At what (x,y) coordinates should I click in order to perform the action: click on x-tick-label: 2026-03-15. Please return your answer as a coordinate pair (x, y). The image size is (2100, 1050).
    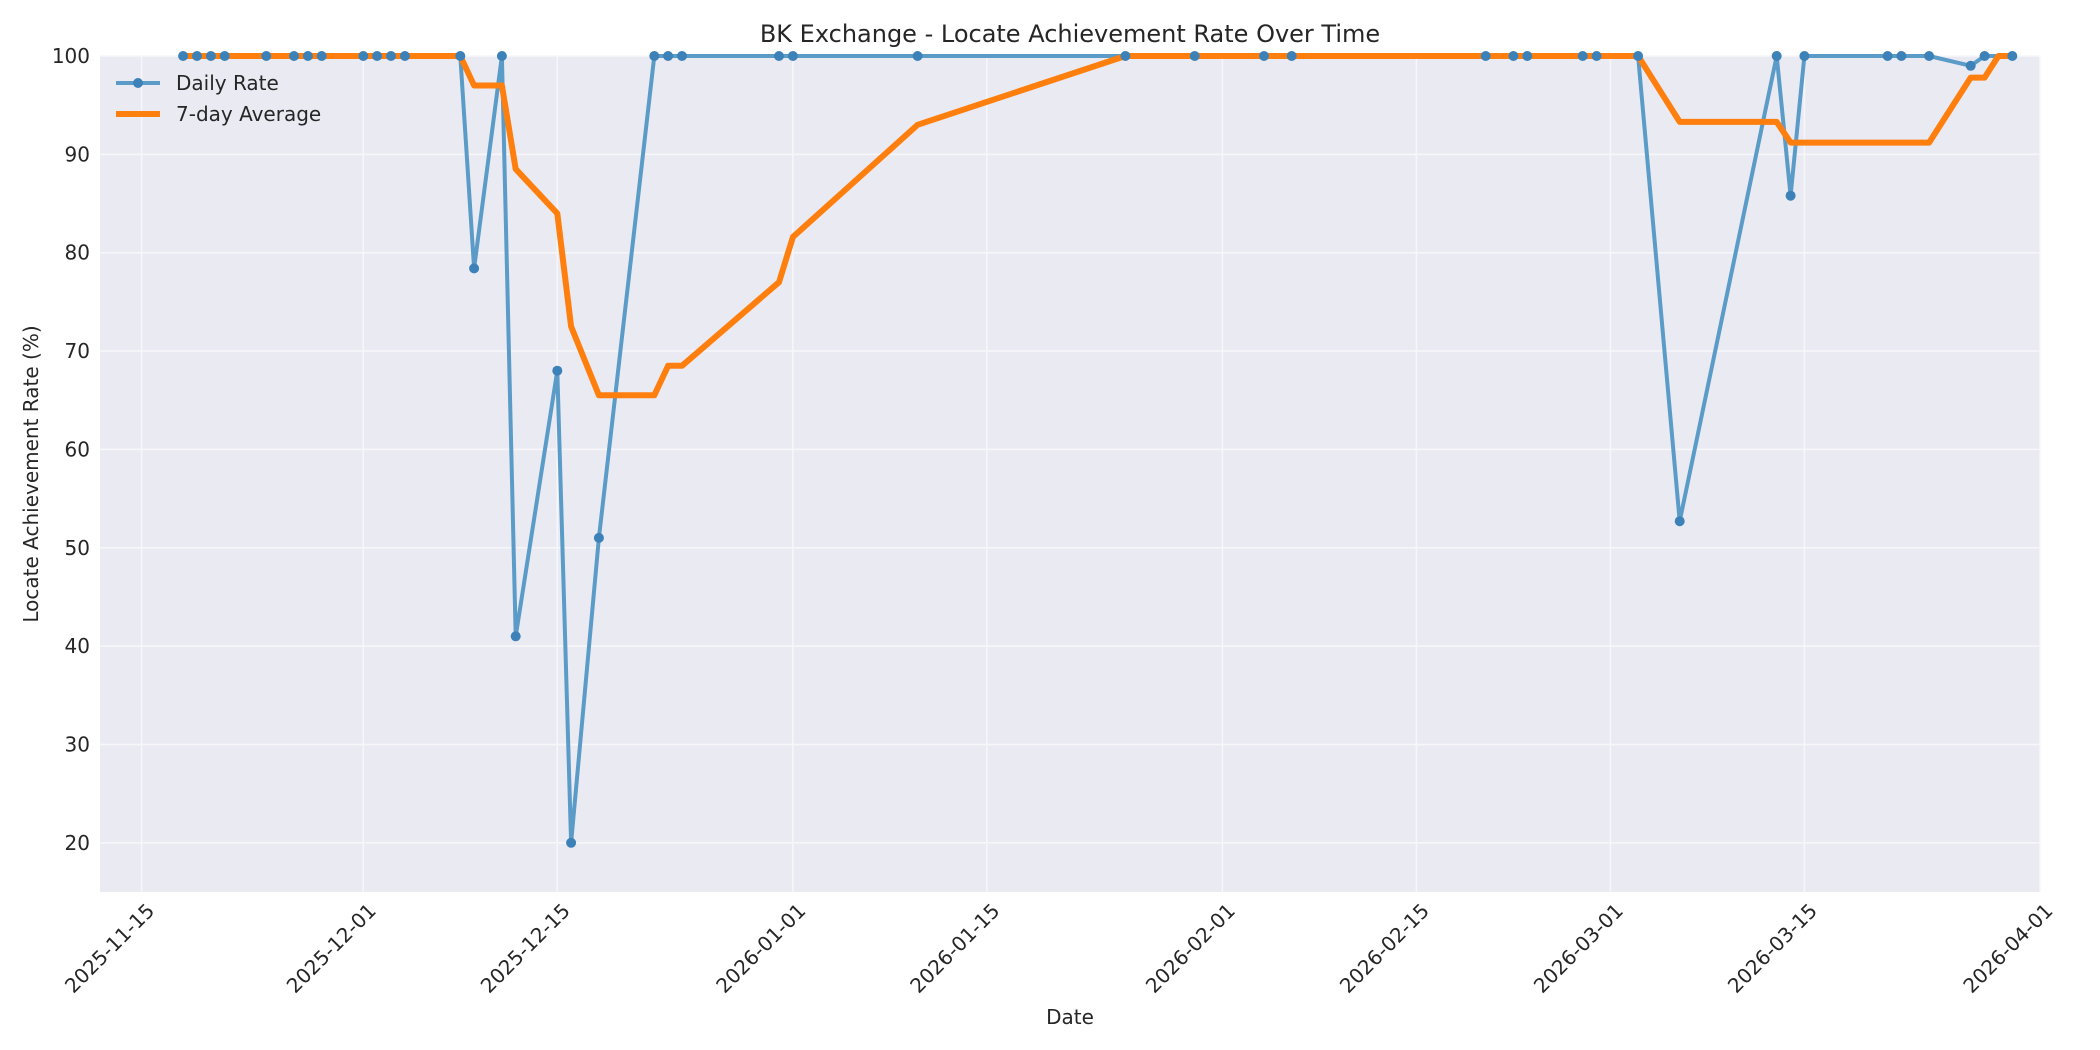
    Looking at the image, I should click on (1772, 948).